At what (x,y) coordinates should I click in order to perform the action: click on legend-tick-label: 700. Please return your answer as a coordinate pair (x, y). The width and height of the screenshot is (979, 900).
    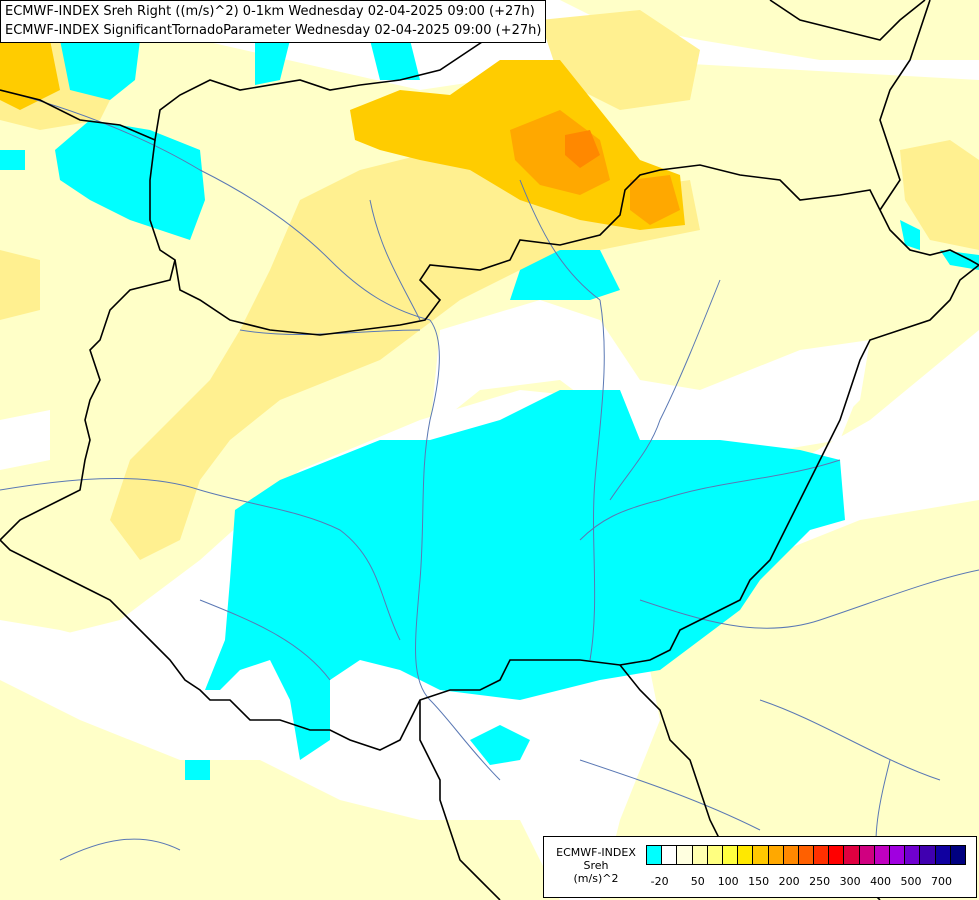
    Looking at the image, I should click on (942, 881).